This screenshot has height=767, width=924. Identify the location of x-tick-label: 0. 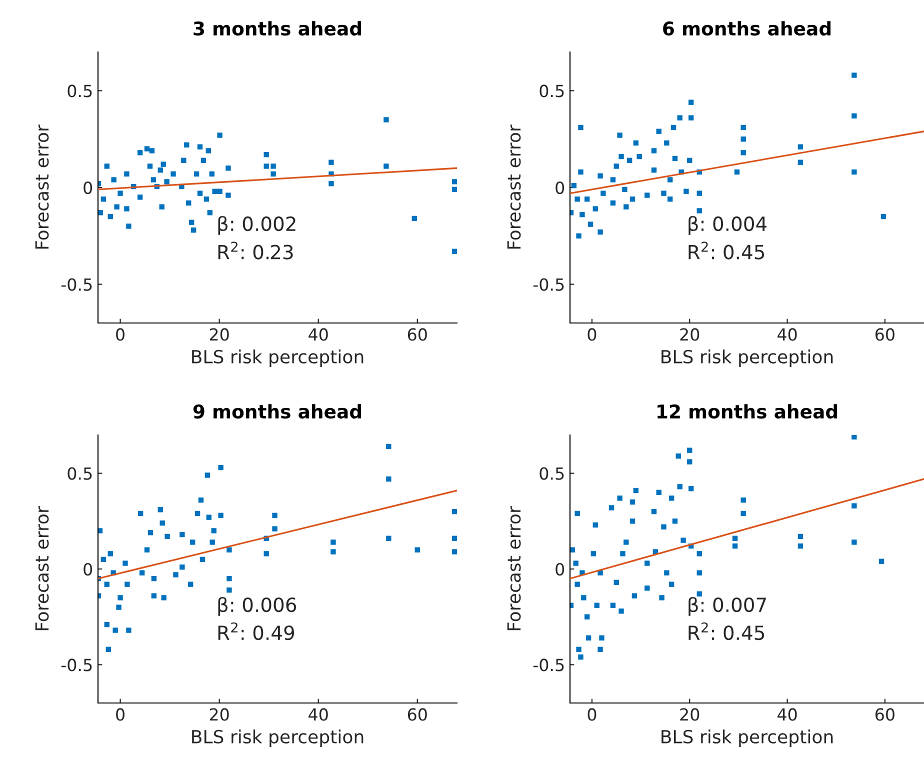
(592, 714).